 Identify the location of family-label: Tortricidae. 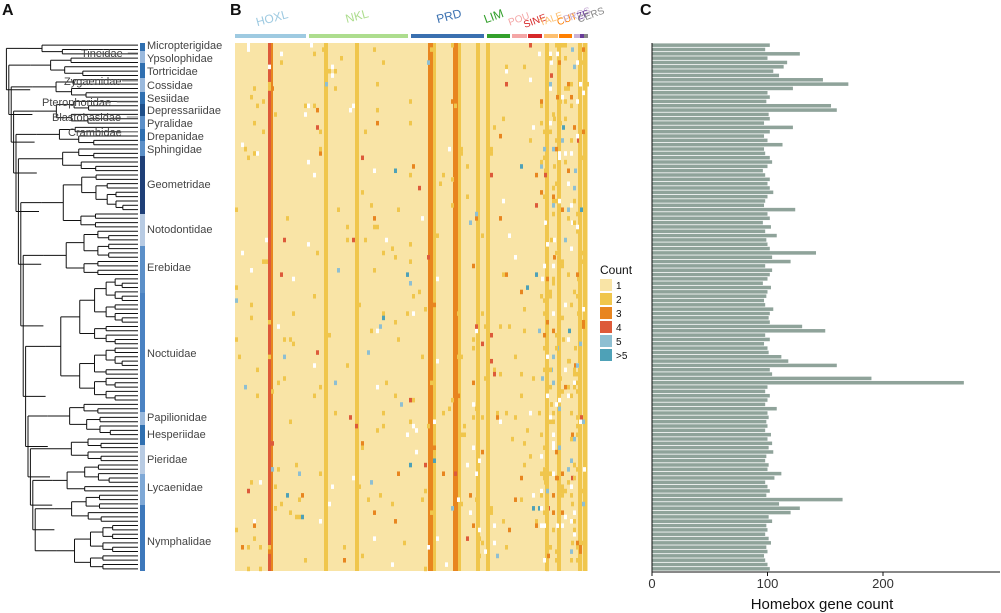
(172, 72).